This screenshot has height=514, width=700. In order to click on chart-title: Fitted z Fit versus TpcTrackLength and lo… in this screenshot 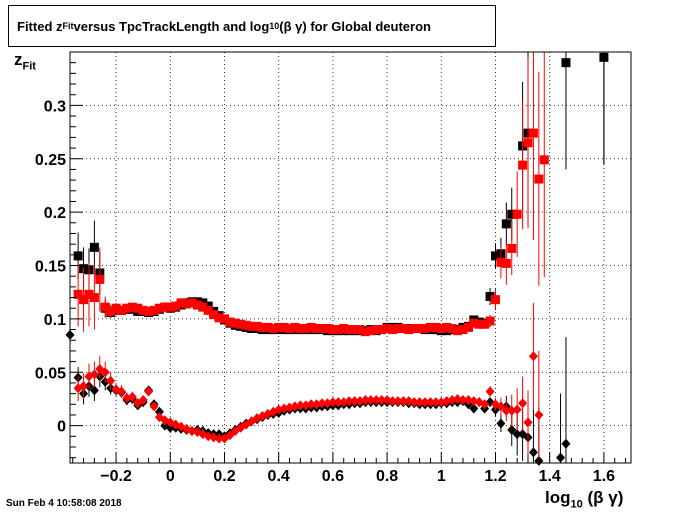, I will do `click(252, 26)`.